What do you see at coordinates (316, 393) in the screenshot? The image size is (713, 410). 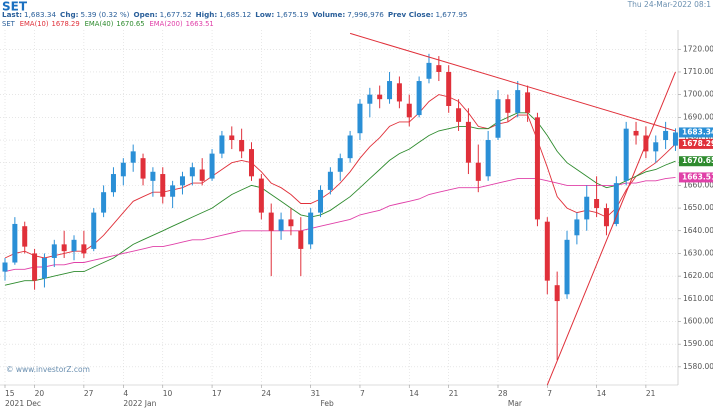 I see `x-tick-label: 31` at bounding box center [316, 393].